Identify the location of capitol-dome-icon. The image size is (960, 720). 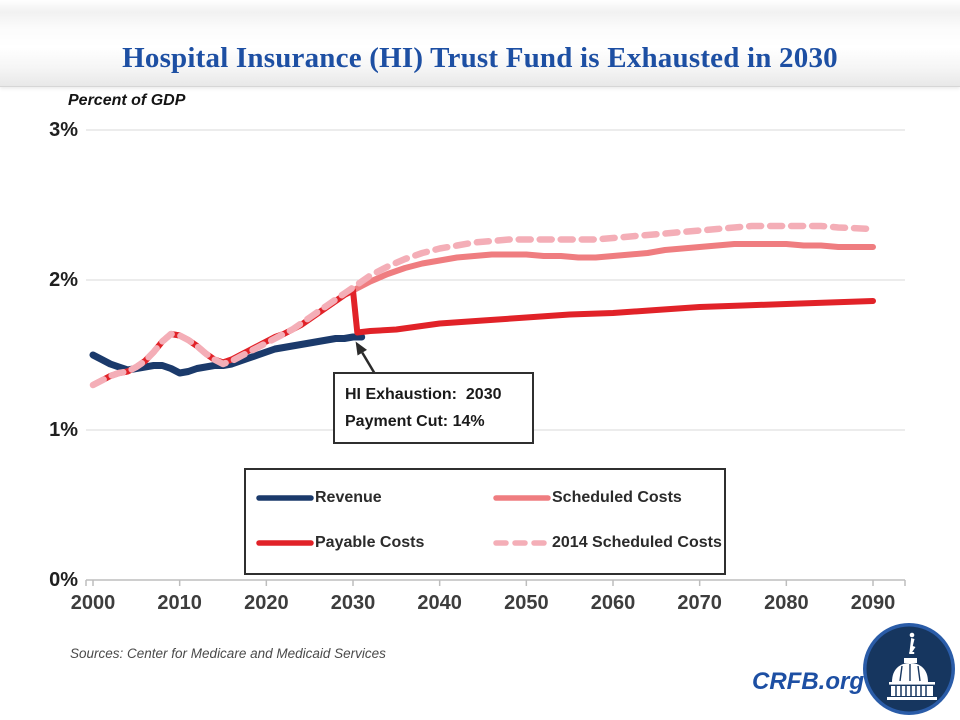
(912, 679).